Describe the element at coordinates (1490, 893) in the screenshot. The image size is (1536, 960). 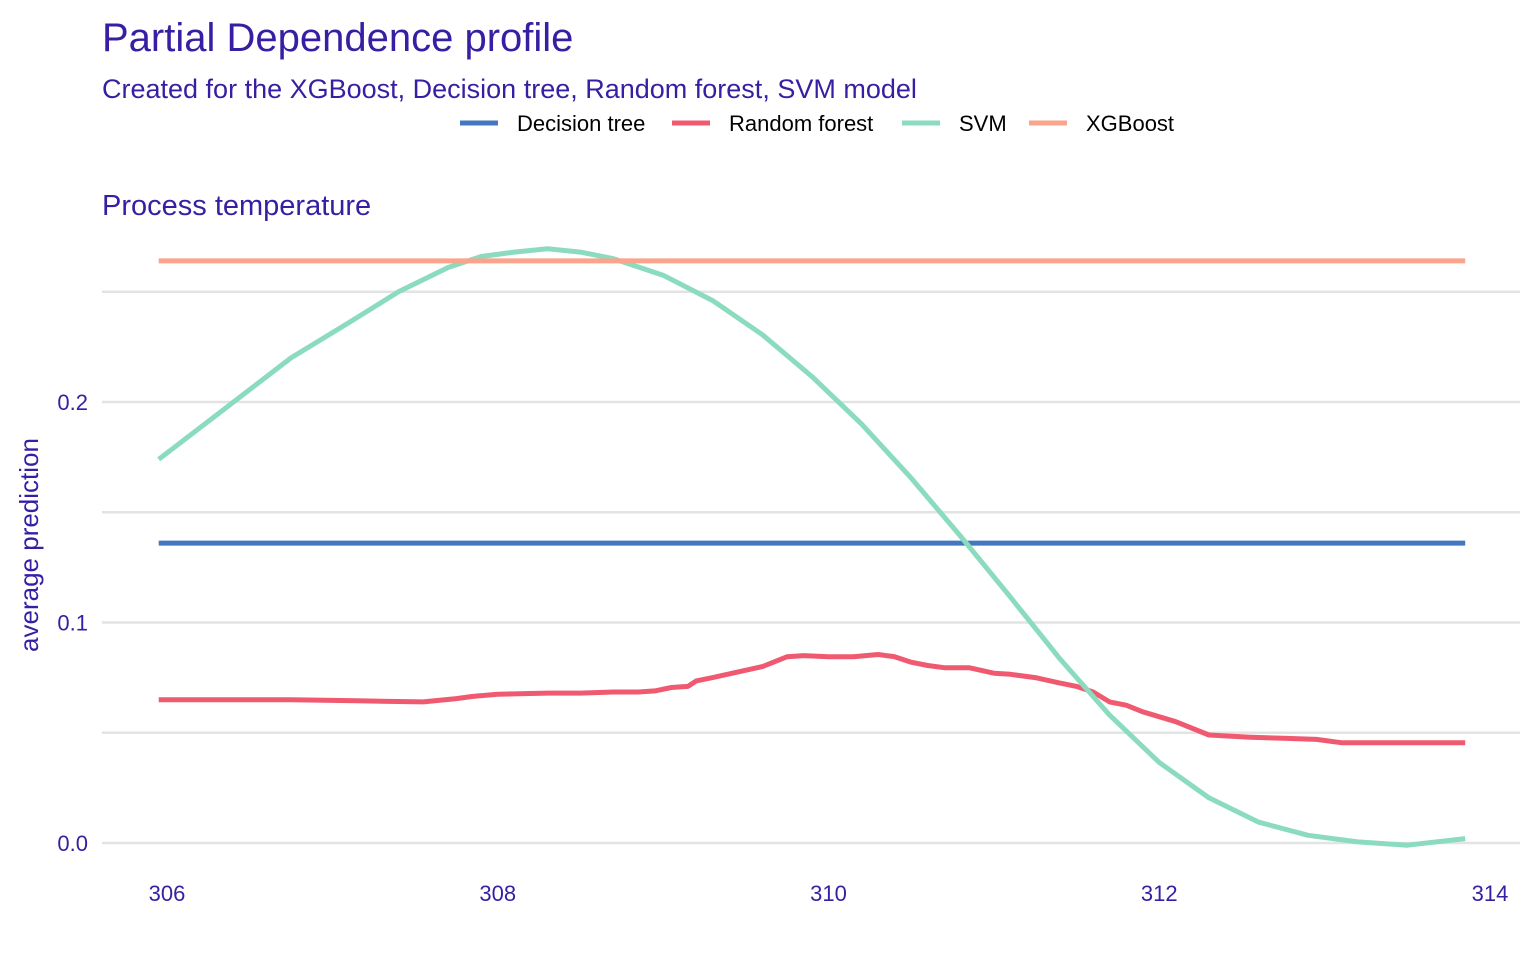
I see `x-tick-label: 314` at that location.